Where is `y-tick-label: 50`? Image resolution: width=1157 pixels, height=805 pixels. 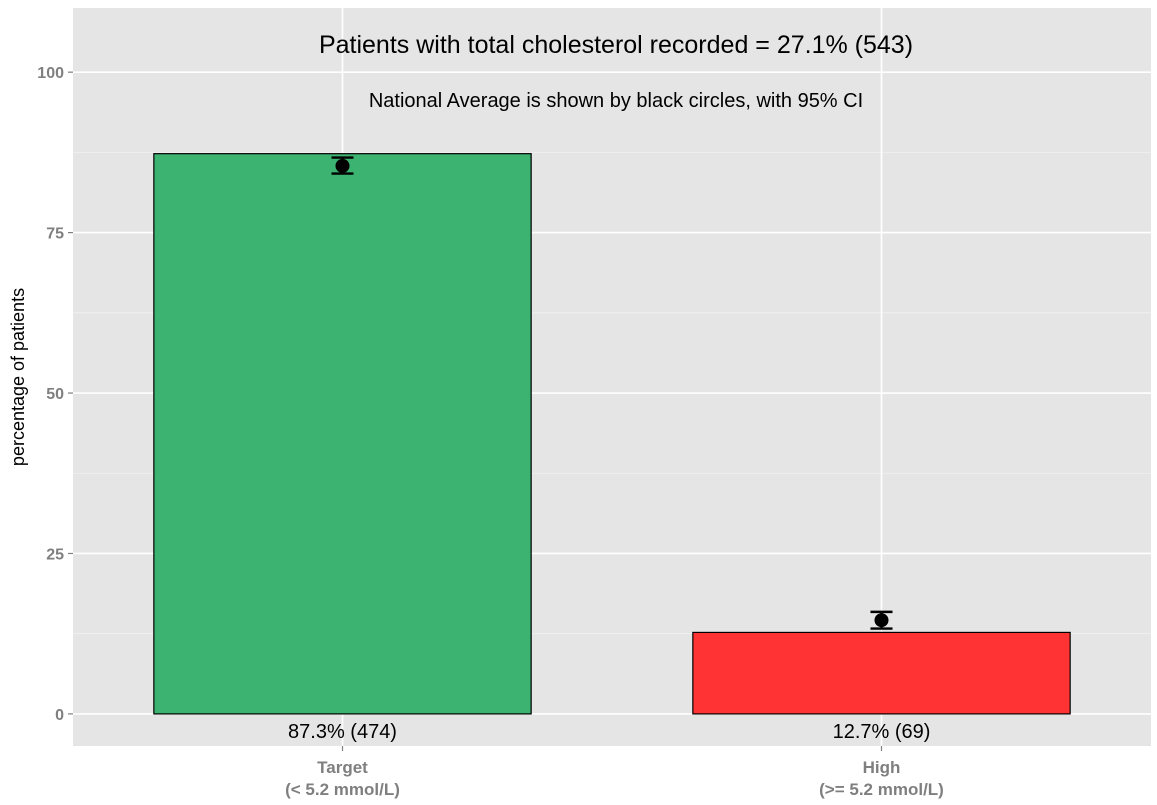 y-tick-label: 50 is located at coordinates (55, 394).